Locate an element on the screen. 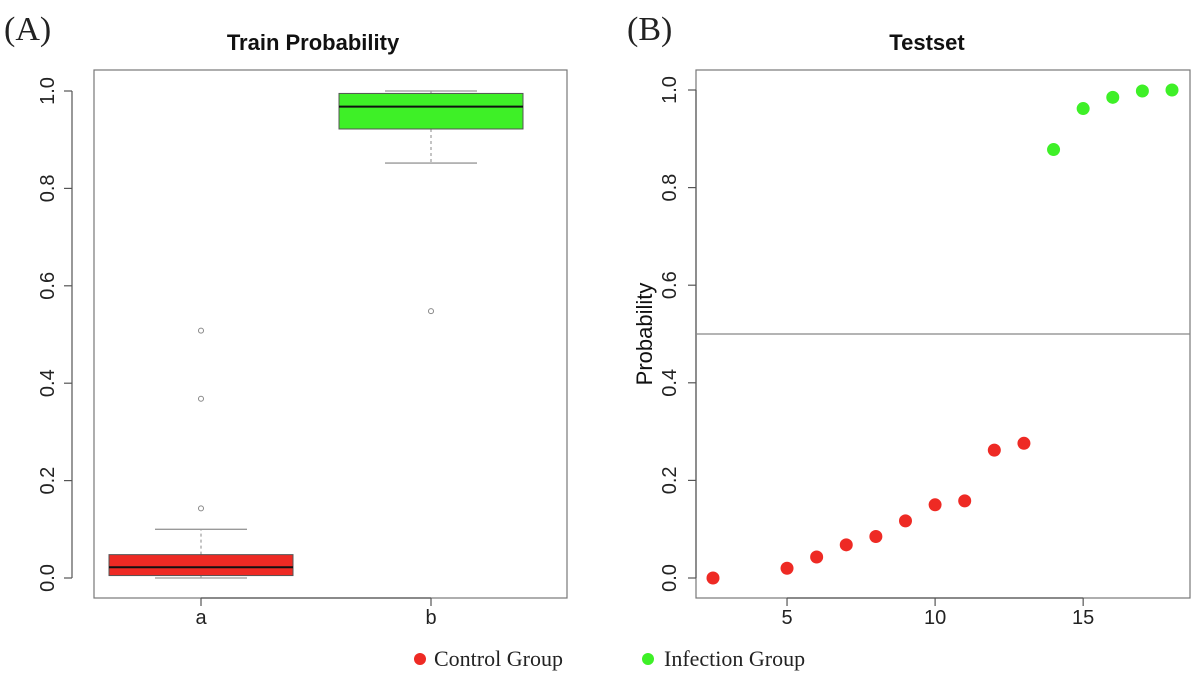 The image size is (1200, 677). chart-b-ytick-label: 0.0 is located at coordinates (670, 578).